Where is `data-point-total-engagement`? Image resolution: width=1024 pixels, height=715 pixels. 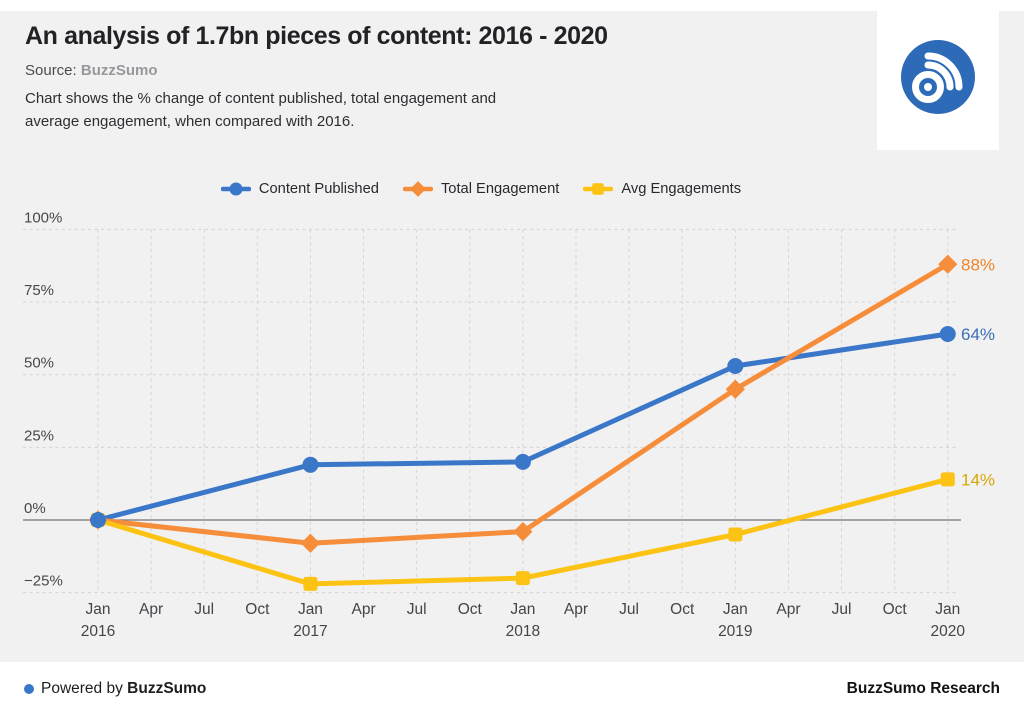
data-point-total-engagement is located at coordinates (310, 543).